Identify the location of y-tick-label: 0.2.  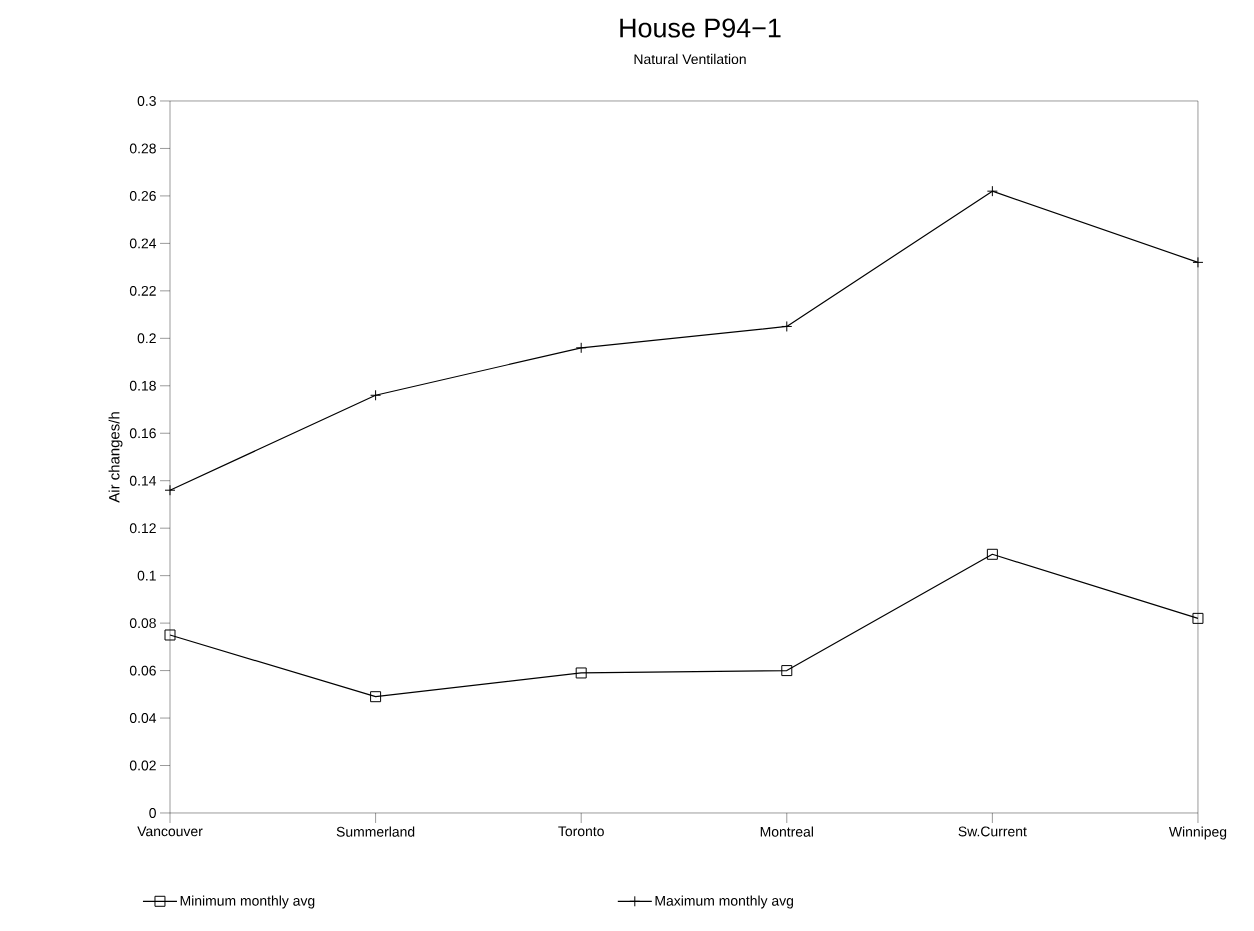
(146, 338).